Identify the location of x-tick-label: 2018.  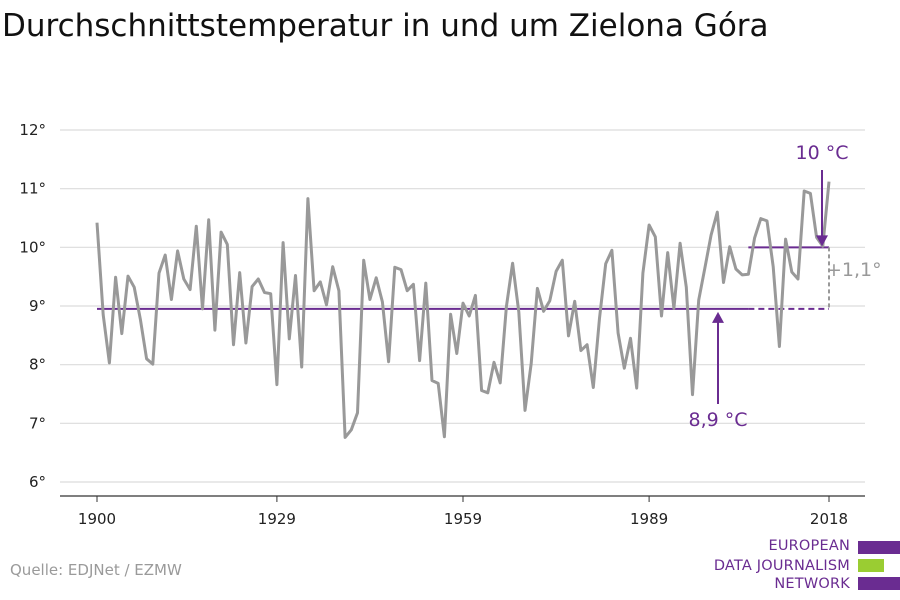
(829, 519).